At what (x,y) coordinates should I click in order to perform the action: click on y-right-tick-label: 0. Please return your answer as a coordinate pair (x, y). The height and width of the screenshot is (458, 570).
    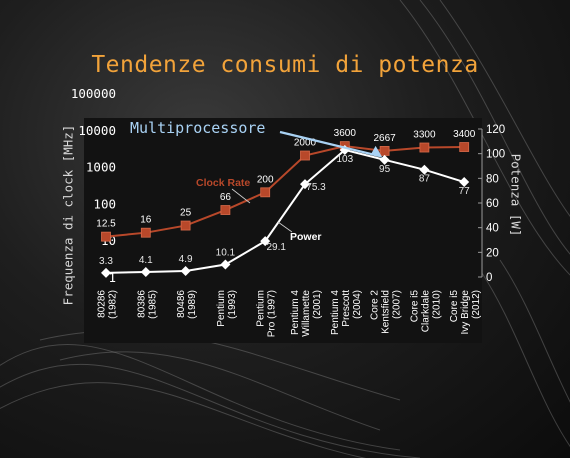
    Looking at the image, I should click on (489, 278).